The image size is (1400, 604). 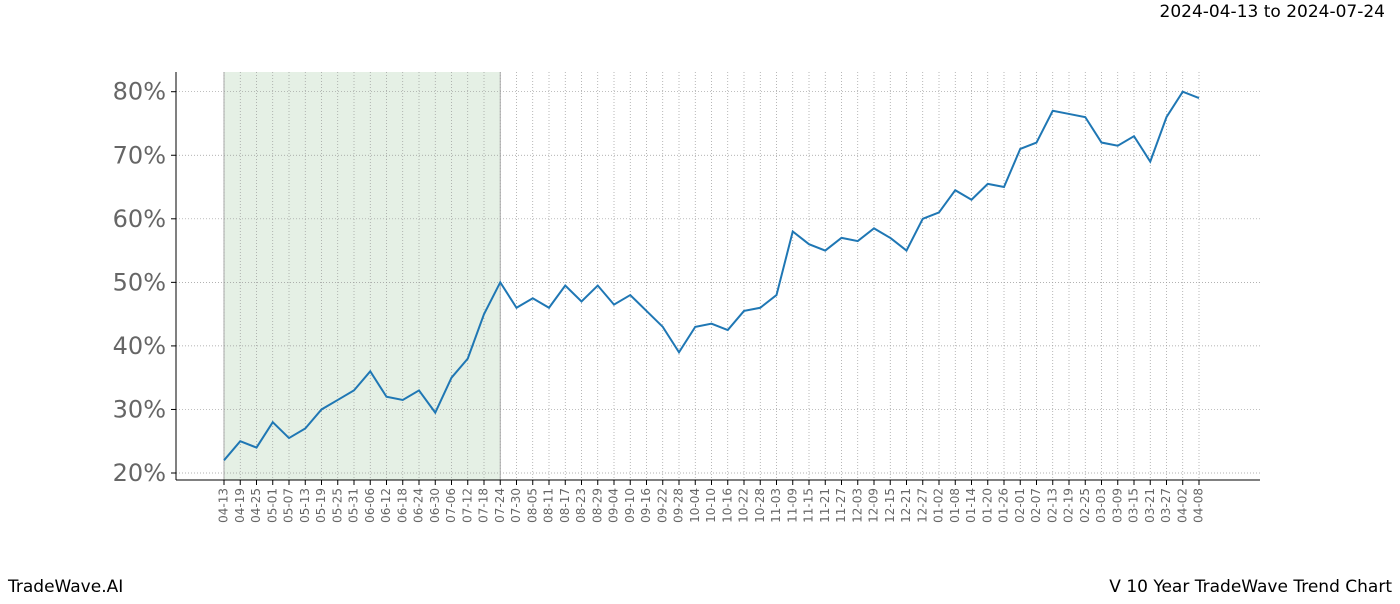 I want to click on x-tick-label: 06-30, so click(x=435, y=505).